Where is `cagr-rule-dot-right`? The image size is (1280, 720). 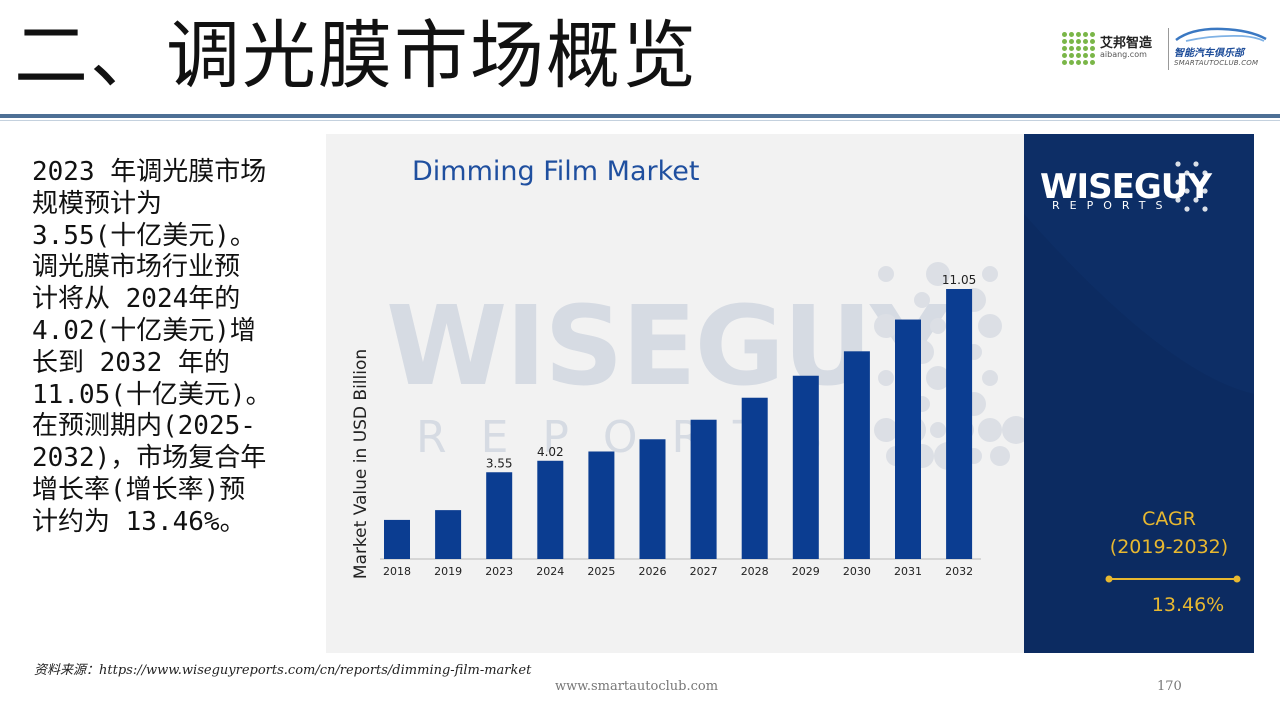 cagr-rule-dot-right is located at coordinates (1237, 579).